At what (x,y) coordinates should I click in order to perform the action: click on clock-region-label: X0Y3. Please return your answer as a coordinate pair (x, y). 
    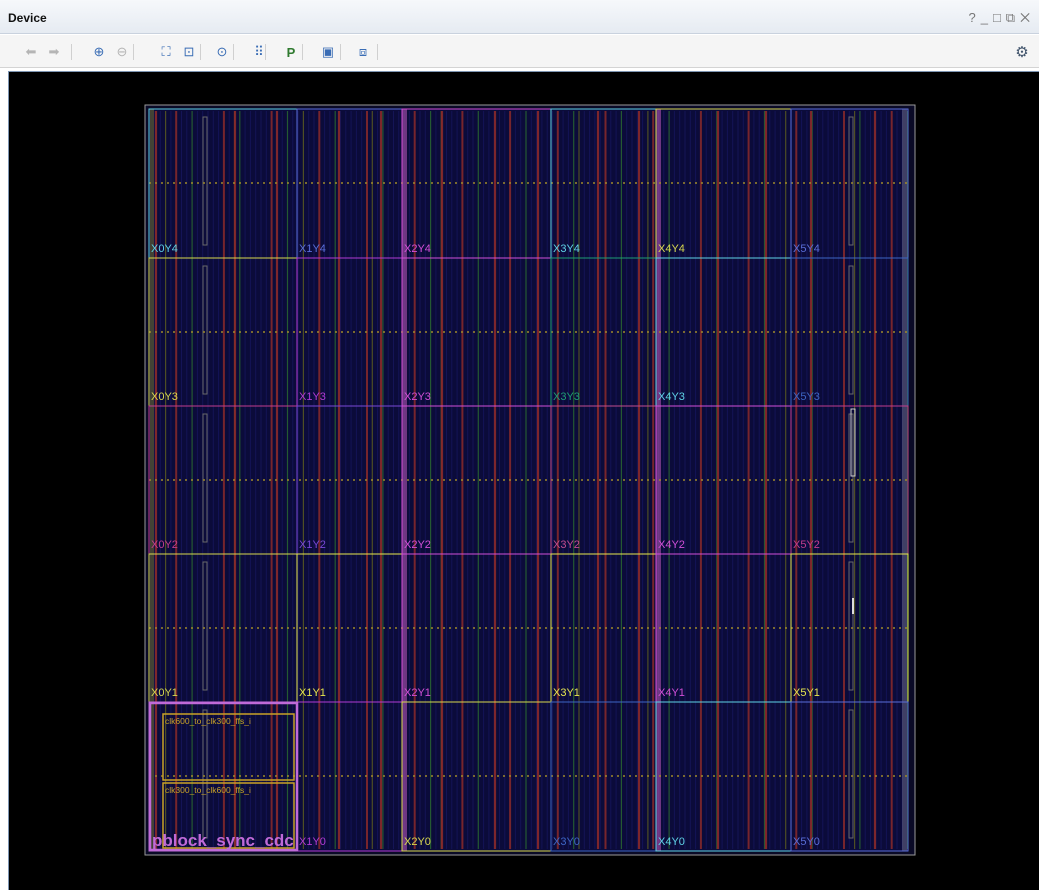
    Looking at the image, I should click on (164, 397).